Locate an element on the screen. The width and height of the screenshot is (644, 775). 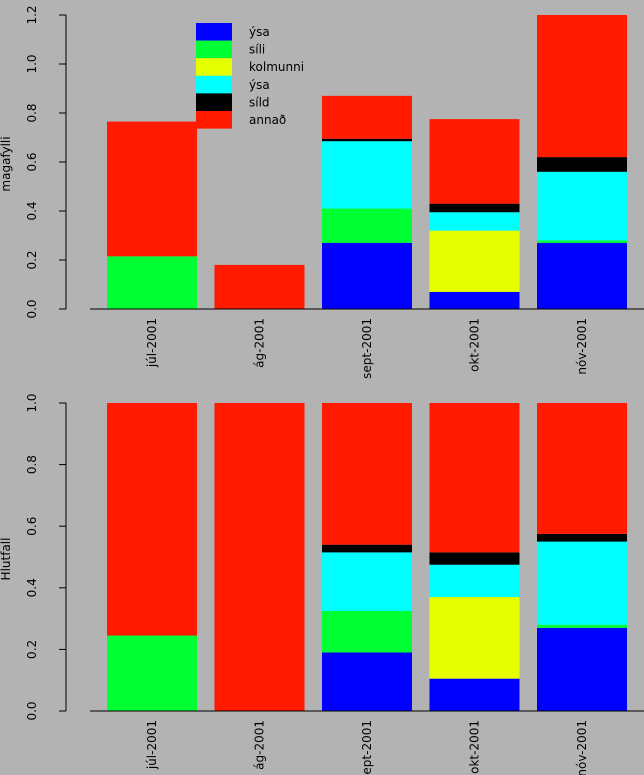
y-axis-label: magafylli is located at coordinates (6, 163).